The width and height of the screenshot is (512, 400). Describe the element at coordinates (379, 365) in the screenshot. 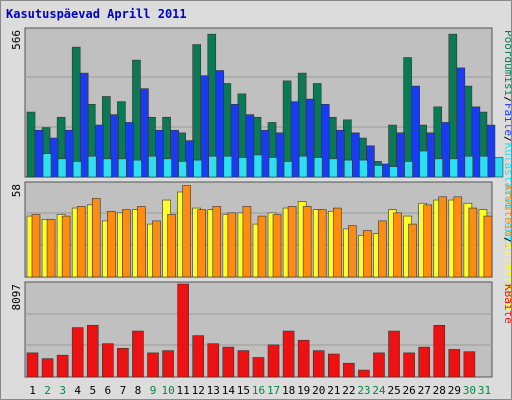

I see `bar-bottom-s0-d24` at that location.